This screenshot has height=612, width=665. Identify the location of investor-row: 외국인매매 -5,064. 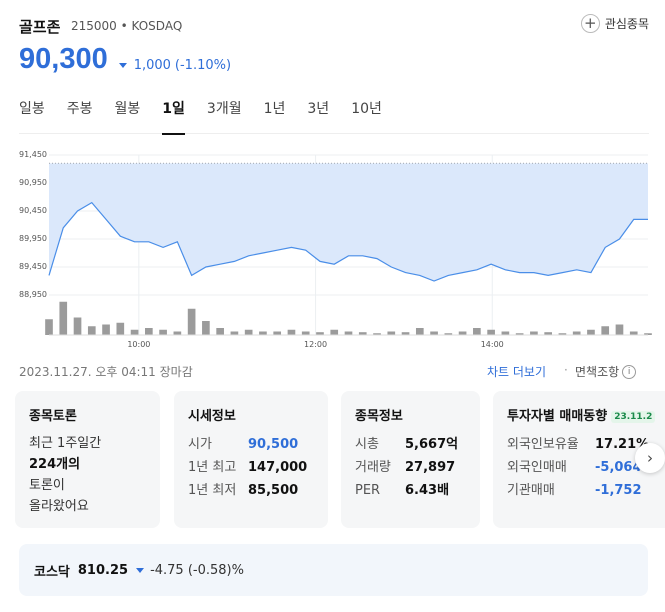
(579, 467).